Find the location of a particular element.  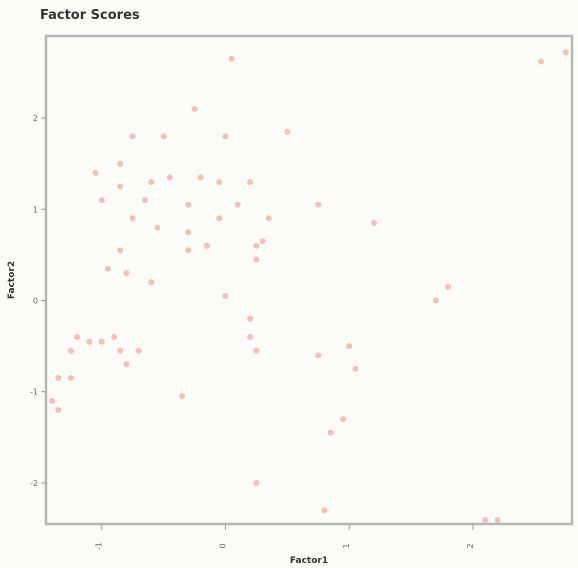

x-tick-label: 2 is located at coordinates (470, 545).